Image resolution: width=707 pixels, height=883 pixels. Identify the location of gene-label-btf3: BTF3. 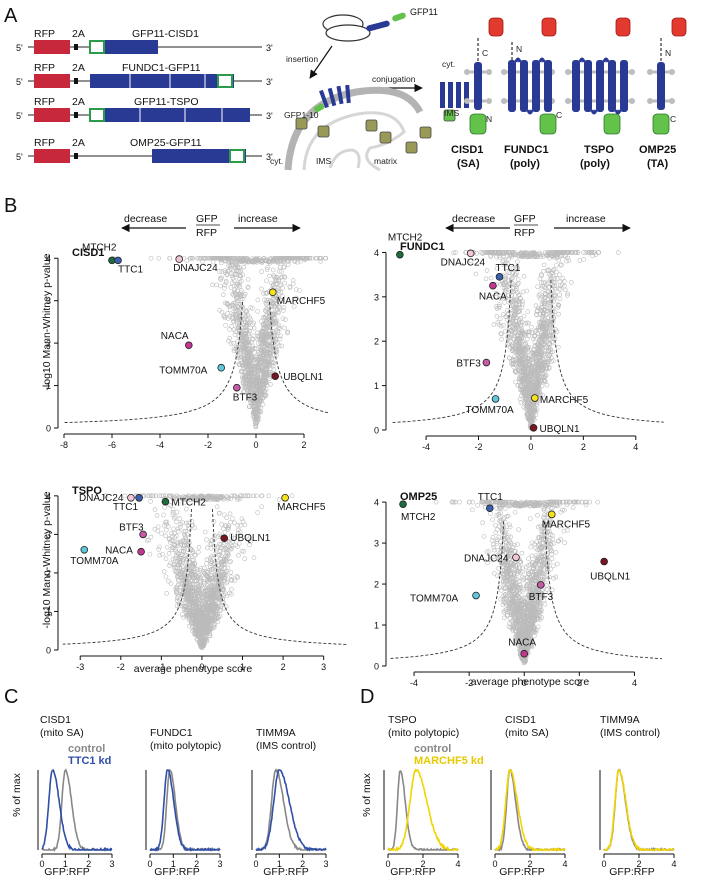
(245, 398).